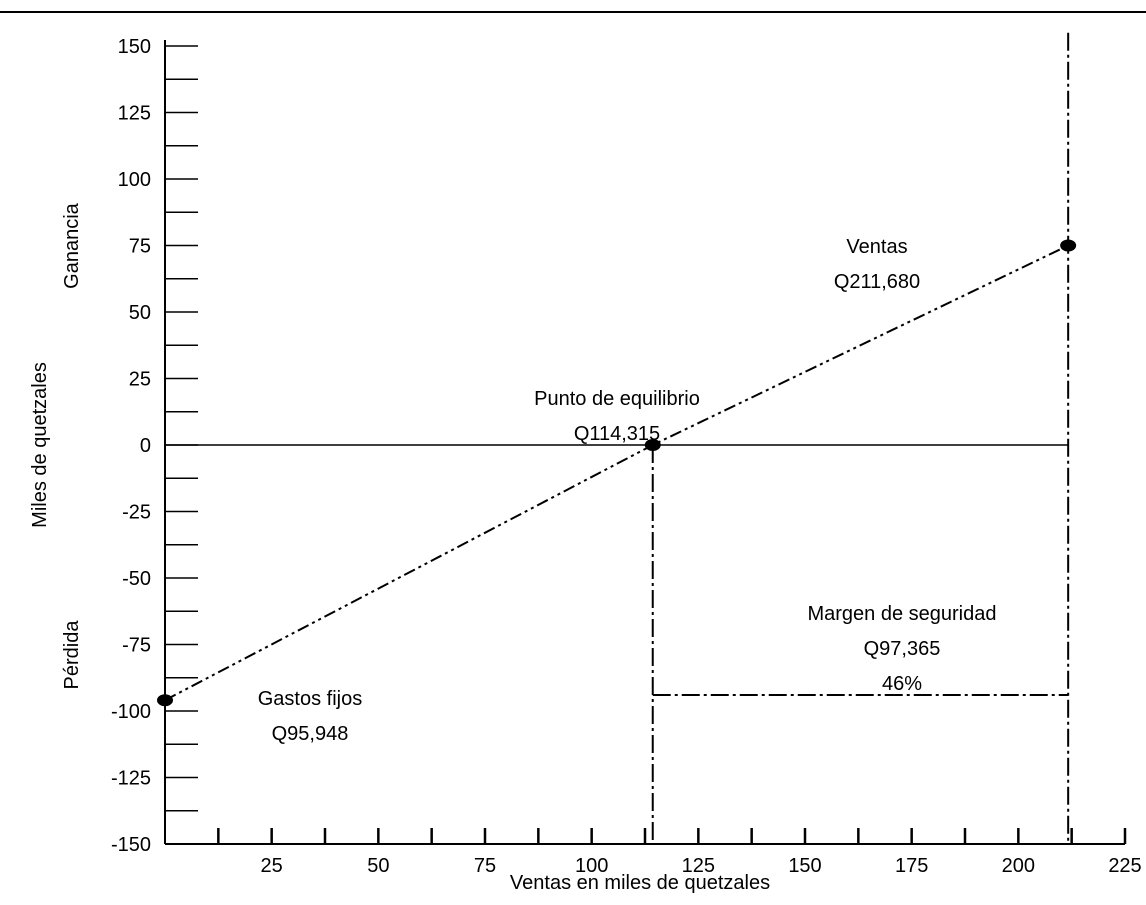 The image size is (1146, 905). Describe the element at coordinates (911, 866) in the screenshot. I see `x-tick-label: 175` at that location.